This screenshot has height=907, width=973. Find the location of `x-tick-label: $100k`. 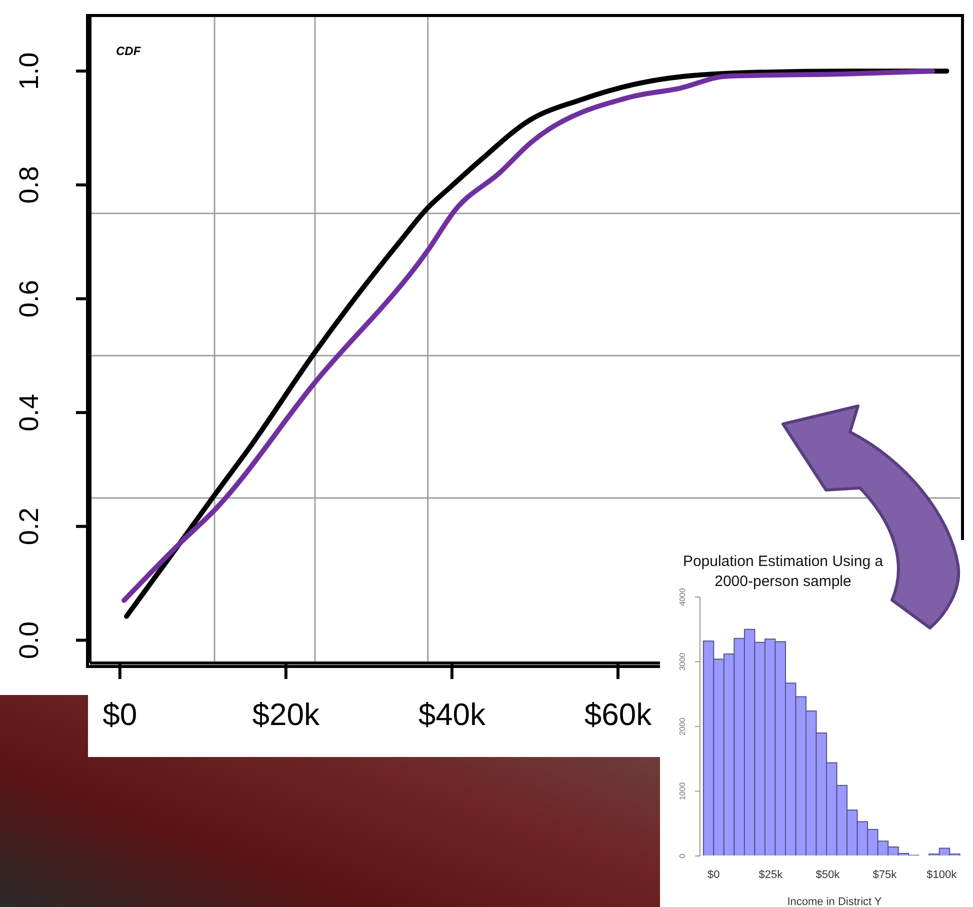

x-tick-label: $100k is located at coordinates (942, 874).